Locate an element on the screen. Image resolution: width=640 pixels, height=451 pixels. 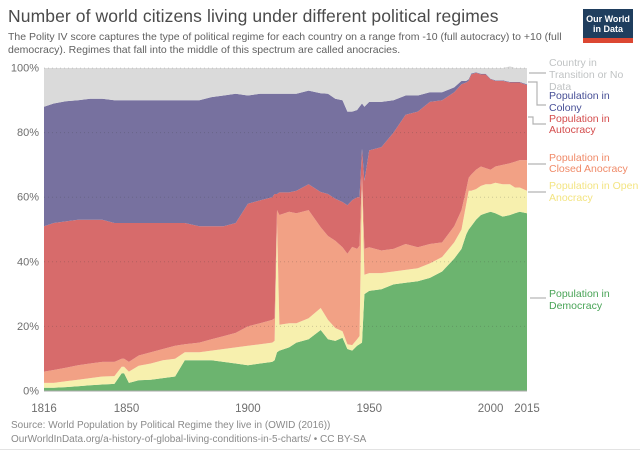
y-axis-tick-label: 80% is located at coordinates (28, 133).